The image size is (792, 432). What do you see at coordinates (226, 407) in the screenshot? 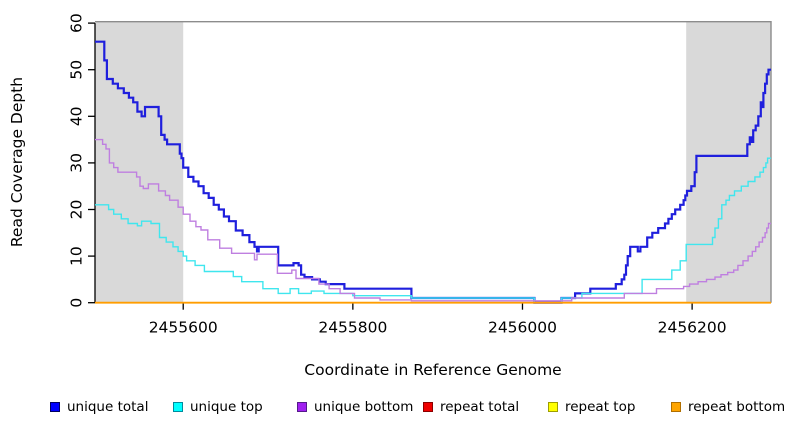
I see `legend-label: unique top` at bounding box center [226, 407].